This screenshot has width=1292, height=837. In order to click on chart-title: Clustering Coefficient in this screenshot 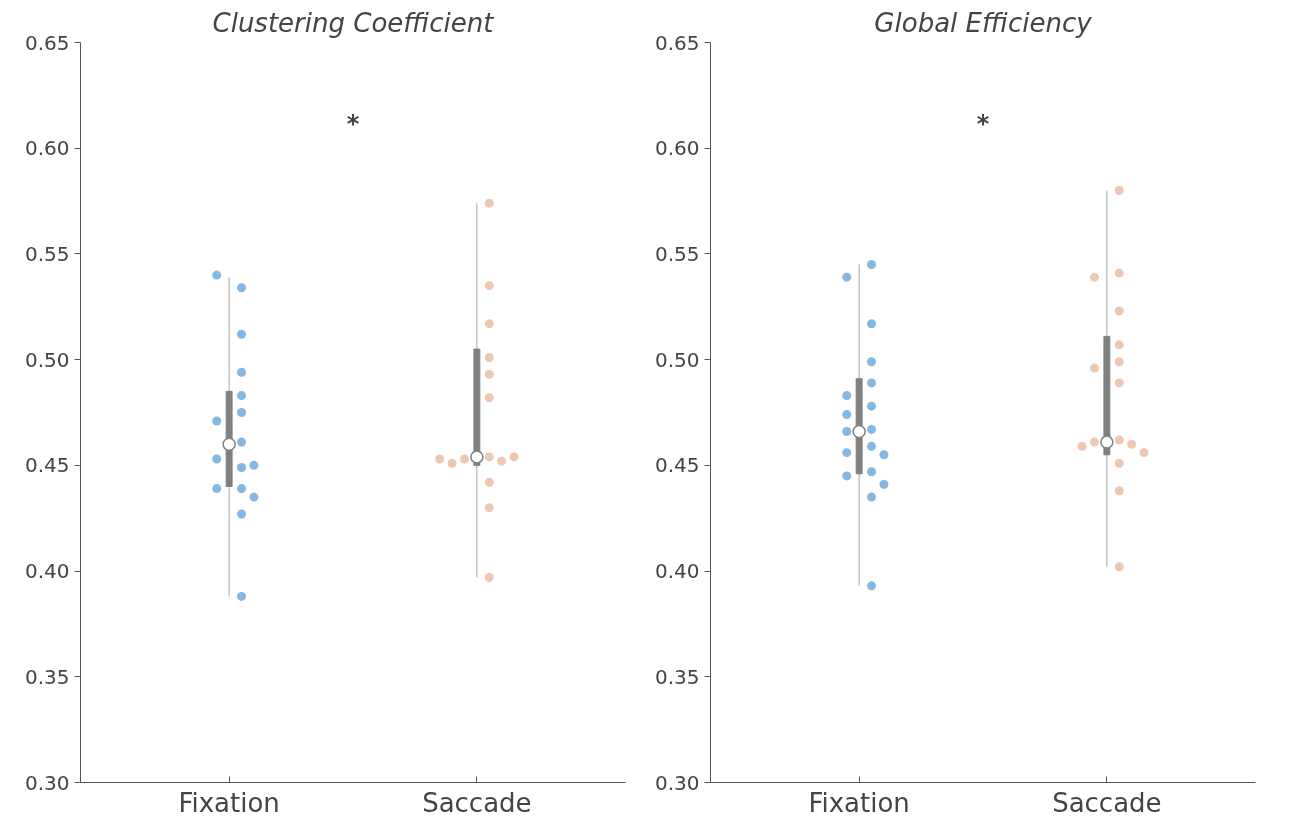, I will do `click(353, 22)`.